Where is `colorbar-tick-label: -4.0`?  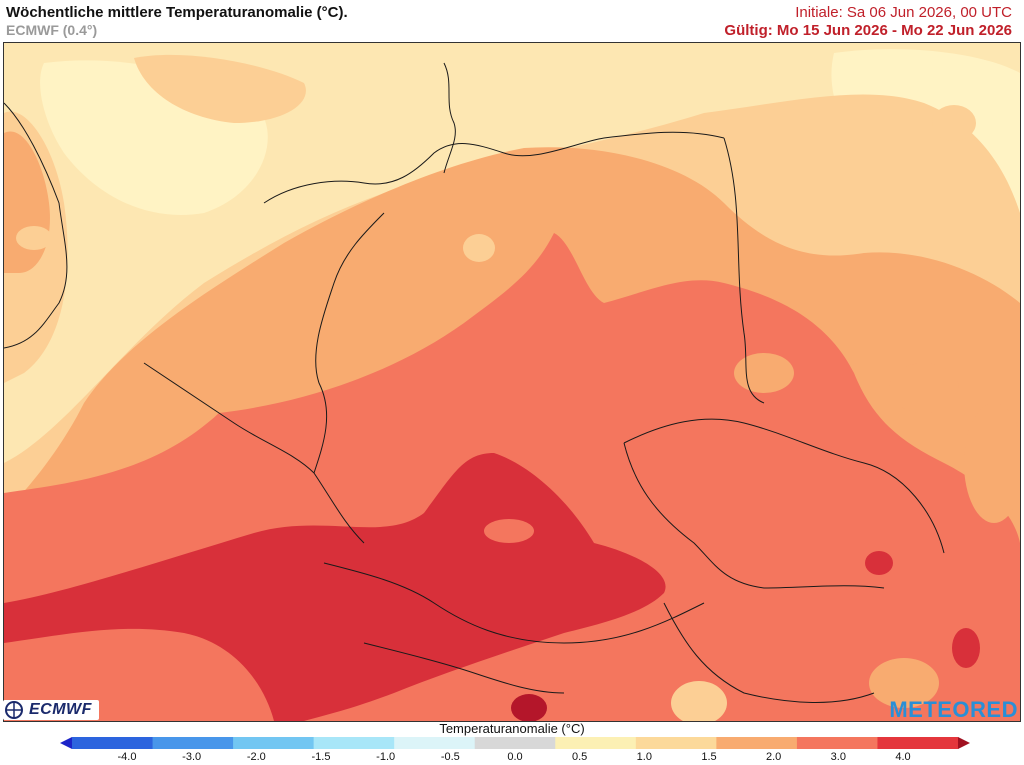 colorbar-tick-label: -4.0 is located at coordinates (127, 757).